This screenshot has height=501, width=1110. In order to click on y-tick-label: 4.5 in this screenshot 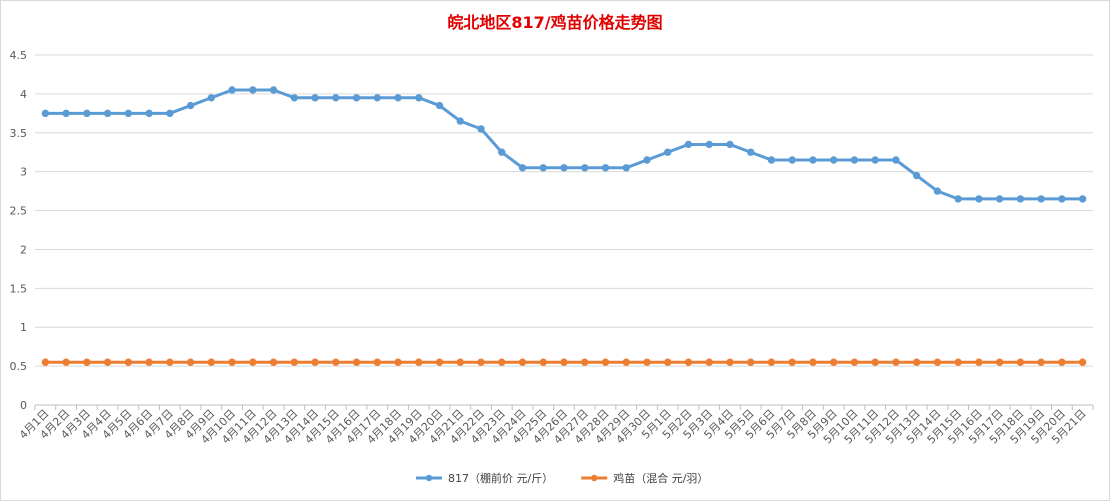, I will do `click(19, 55)`.